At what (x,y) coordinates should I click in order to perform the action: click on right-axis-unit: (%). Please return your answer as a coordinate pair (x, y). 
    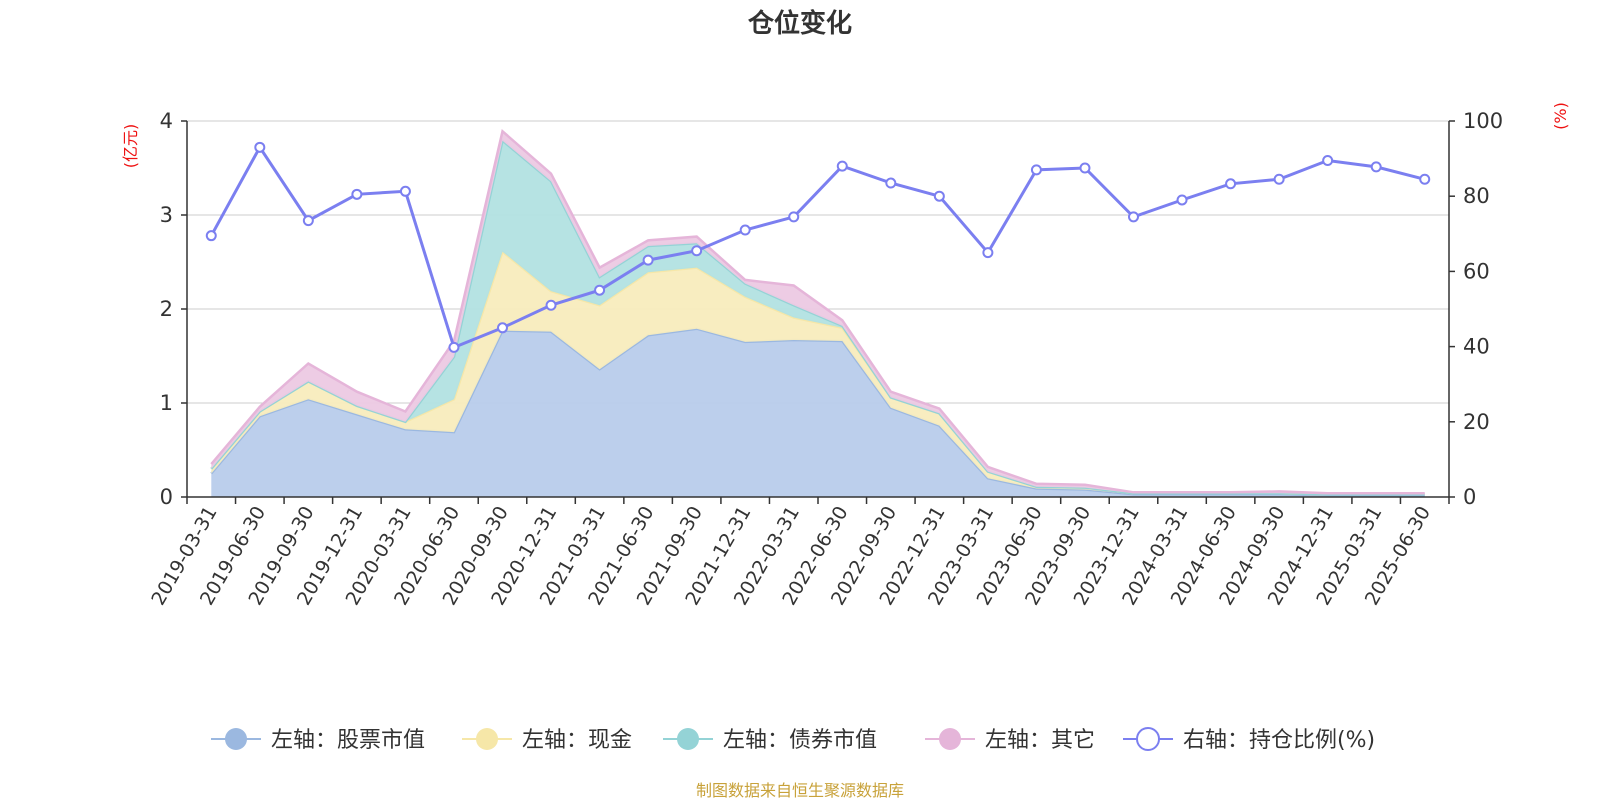
    Looking at the image, I should click on (1560, 116).